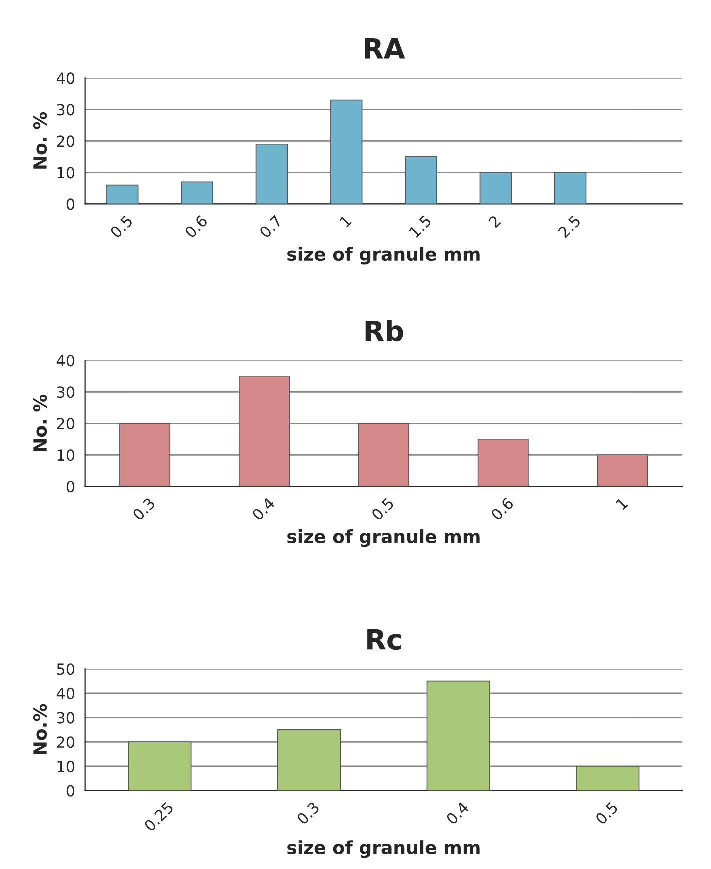 The width and height of the screenshot is (711, 869). What do you see at coordinates (570, 227) in the screenshot?
I see `x-tick-label: 2.5` at bounding box center [570, 227].